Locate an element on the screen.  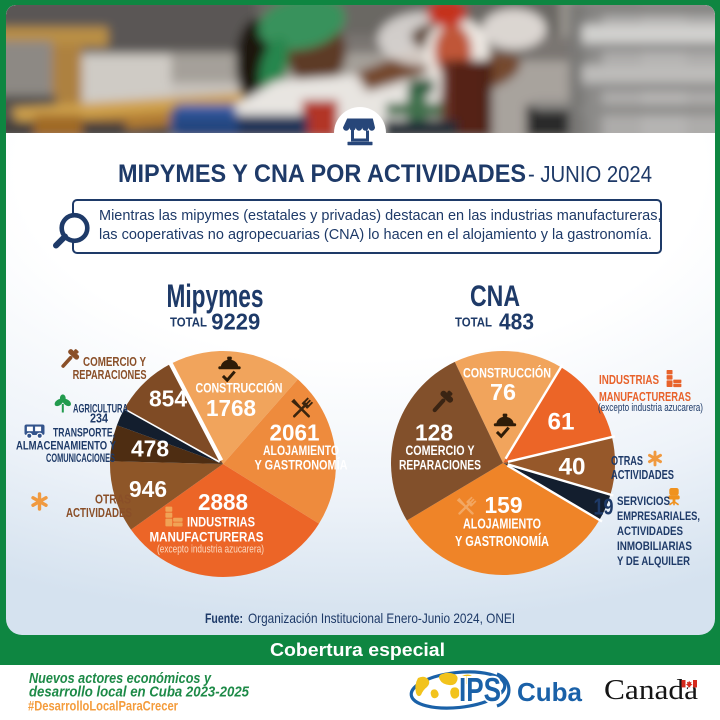
svg-text: - JUNIO 2024 is located at coordinates (590, 174).